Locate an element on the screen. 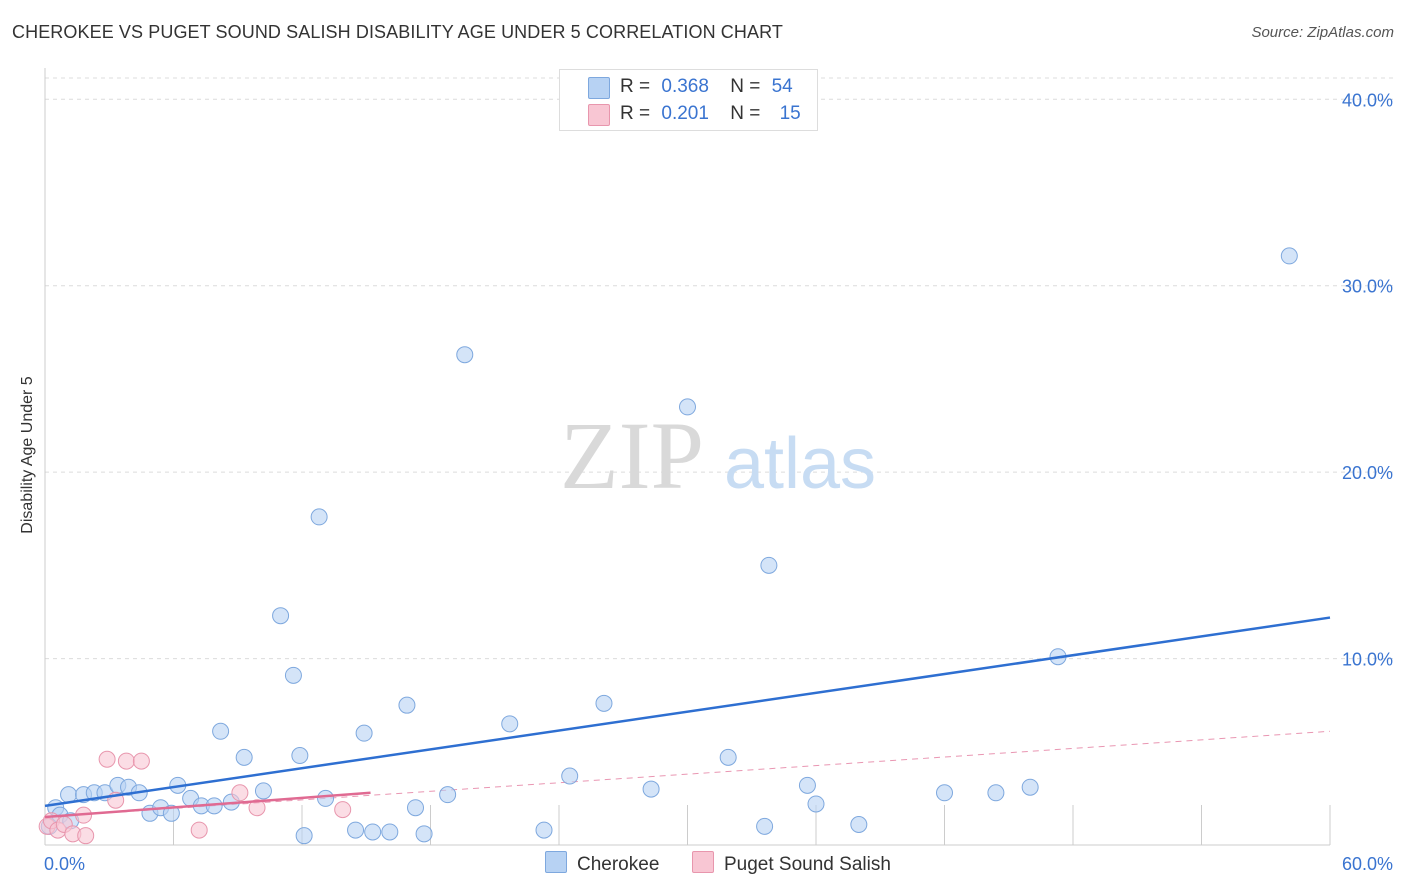 The width and height of the screenshot is (1406, 892). bottom-legend-label-salish: Puget Sound Salish is located at coordinates (807, 864).